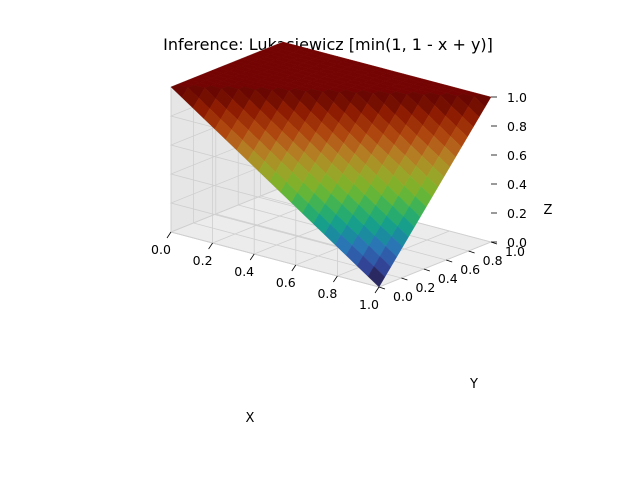  What do you see at coordinates (517, 242) in the screenshot?
I see `z-tick-label: 0.0` at bounding box center [517, 242].